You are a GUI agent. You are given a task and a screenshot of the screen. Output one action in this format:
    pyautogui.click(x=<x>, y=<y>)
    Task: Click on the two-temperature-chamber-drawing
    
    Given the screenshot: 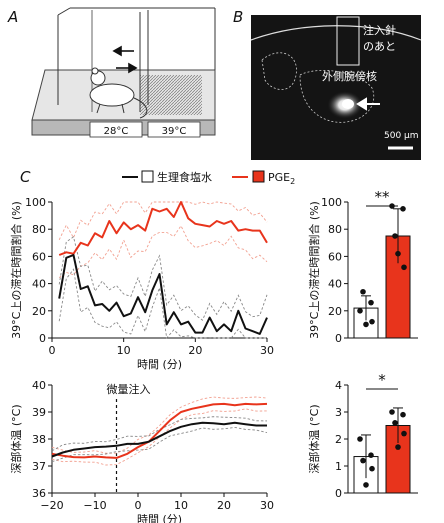 What is the action you would take?
    pyautogui.click(x=123, y=71)
    